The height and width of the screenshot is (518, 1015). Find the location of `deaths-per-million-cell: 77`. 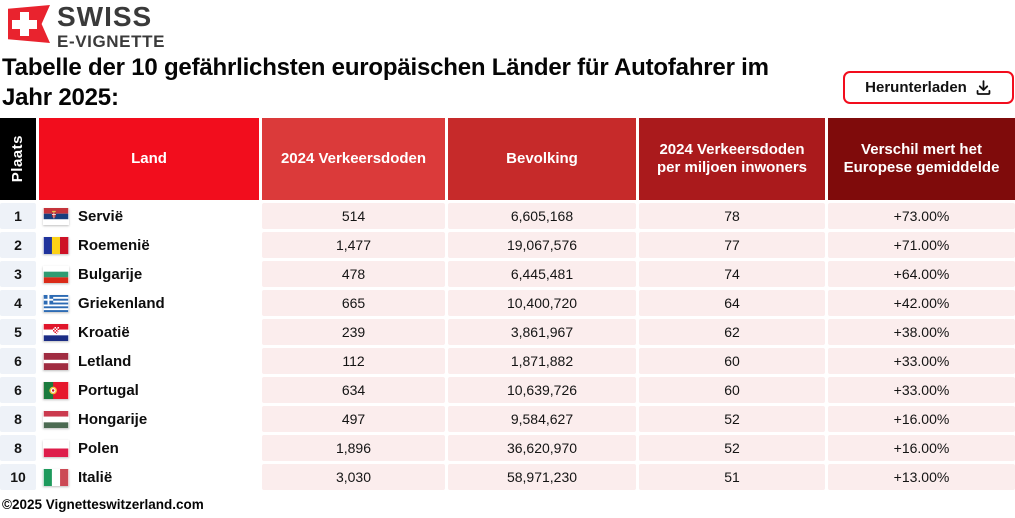

deaths-per-million-cell: 77 is located at coordinates (732, 245).